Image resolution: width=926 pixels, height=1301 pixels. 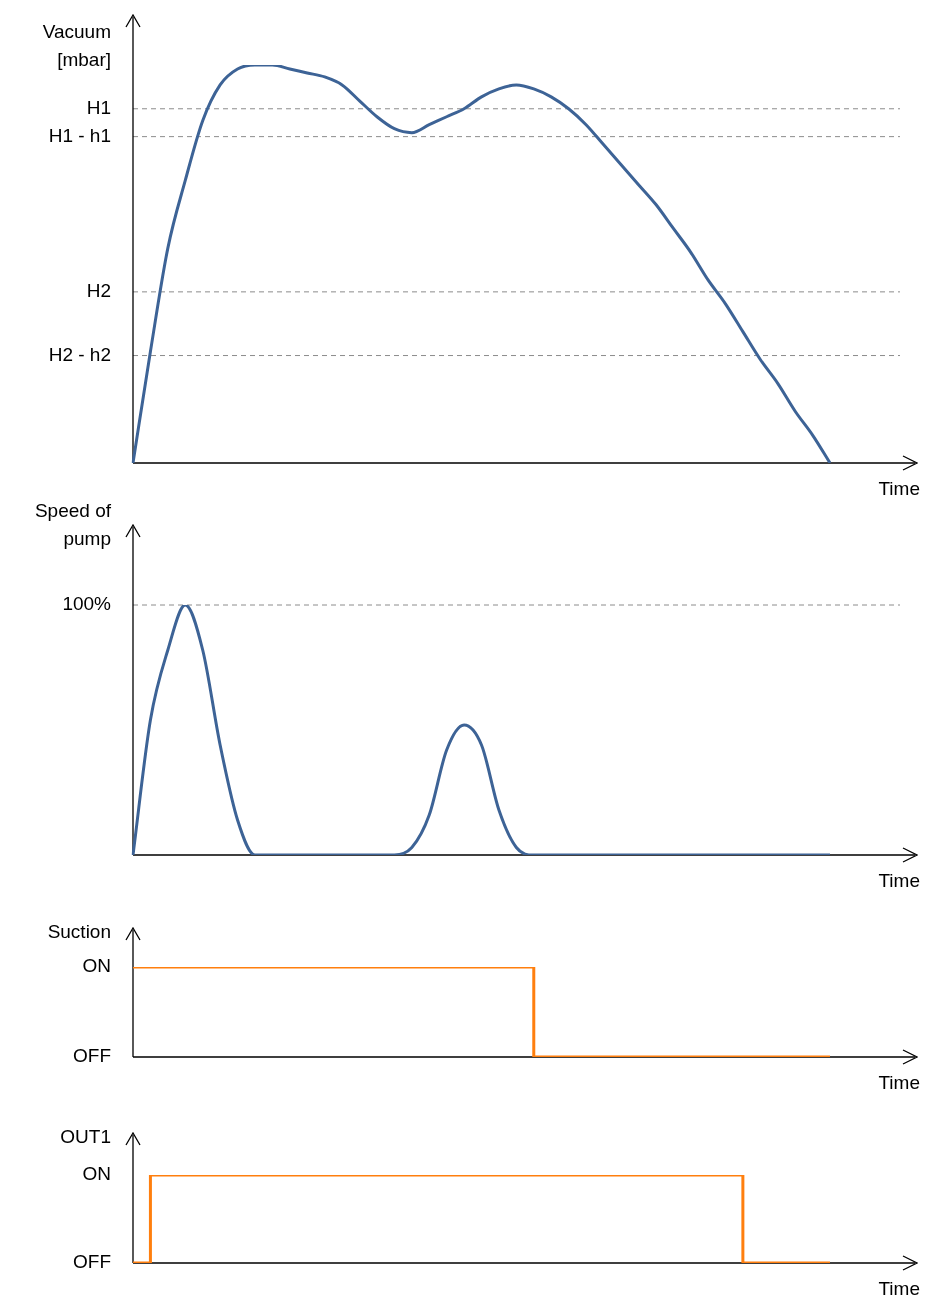 What do you see at coordinates (79, 354) in the screenshot?
I see `ref-line-label: H2 - h2` at bounding box center [79, 354].